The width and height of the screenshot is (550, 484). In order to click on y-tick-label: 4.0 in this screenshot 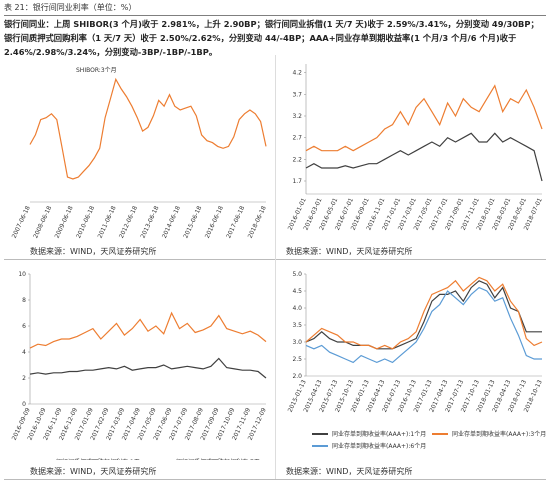, I will do `click(297, 308)`.